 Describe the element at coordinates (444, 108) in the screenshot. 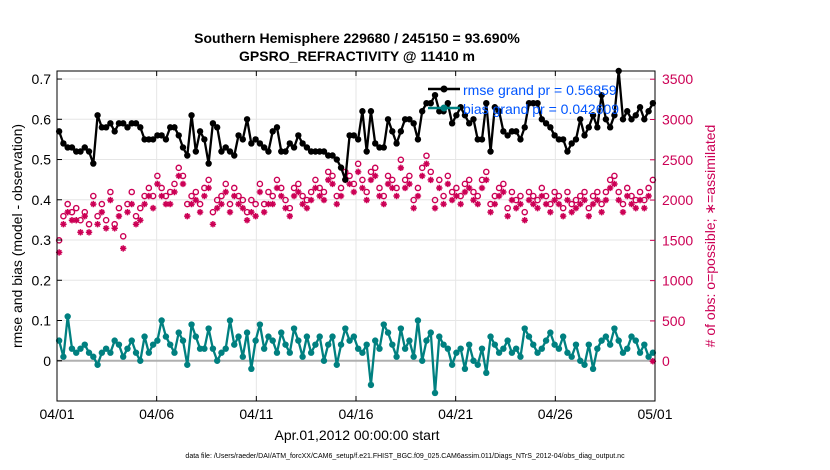

I see `legend-bias-marker` at that location.